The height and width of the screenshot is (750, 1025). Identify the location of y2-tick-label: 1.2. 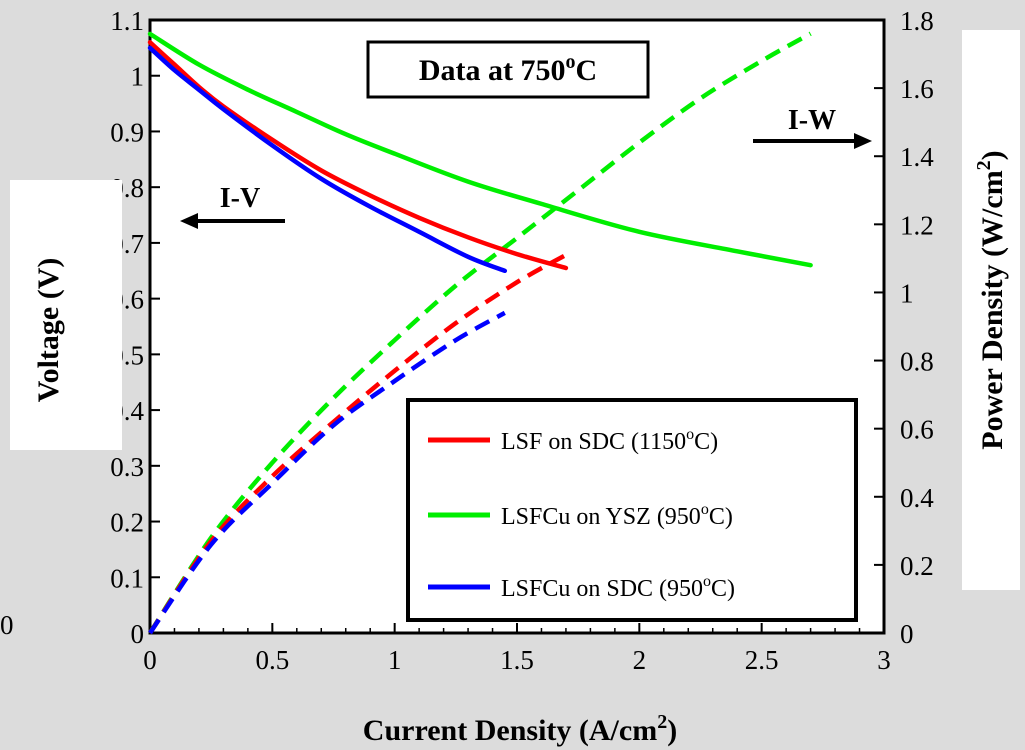
(917, 225).